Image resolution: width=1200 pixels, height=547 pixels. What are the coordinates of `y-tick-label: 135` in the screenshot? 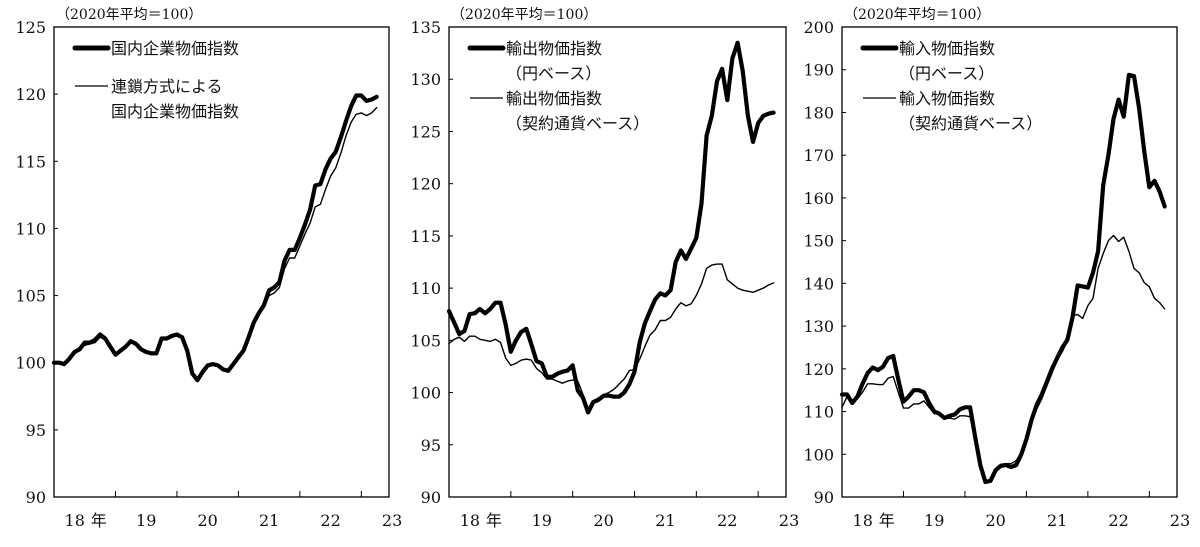 It's located at (425, 27).